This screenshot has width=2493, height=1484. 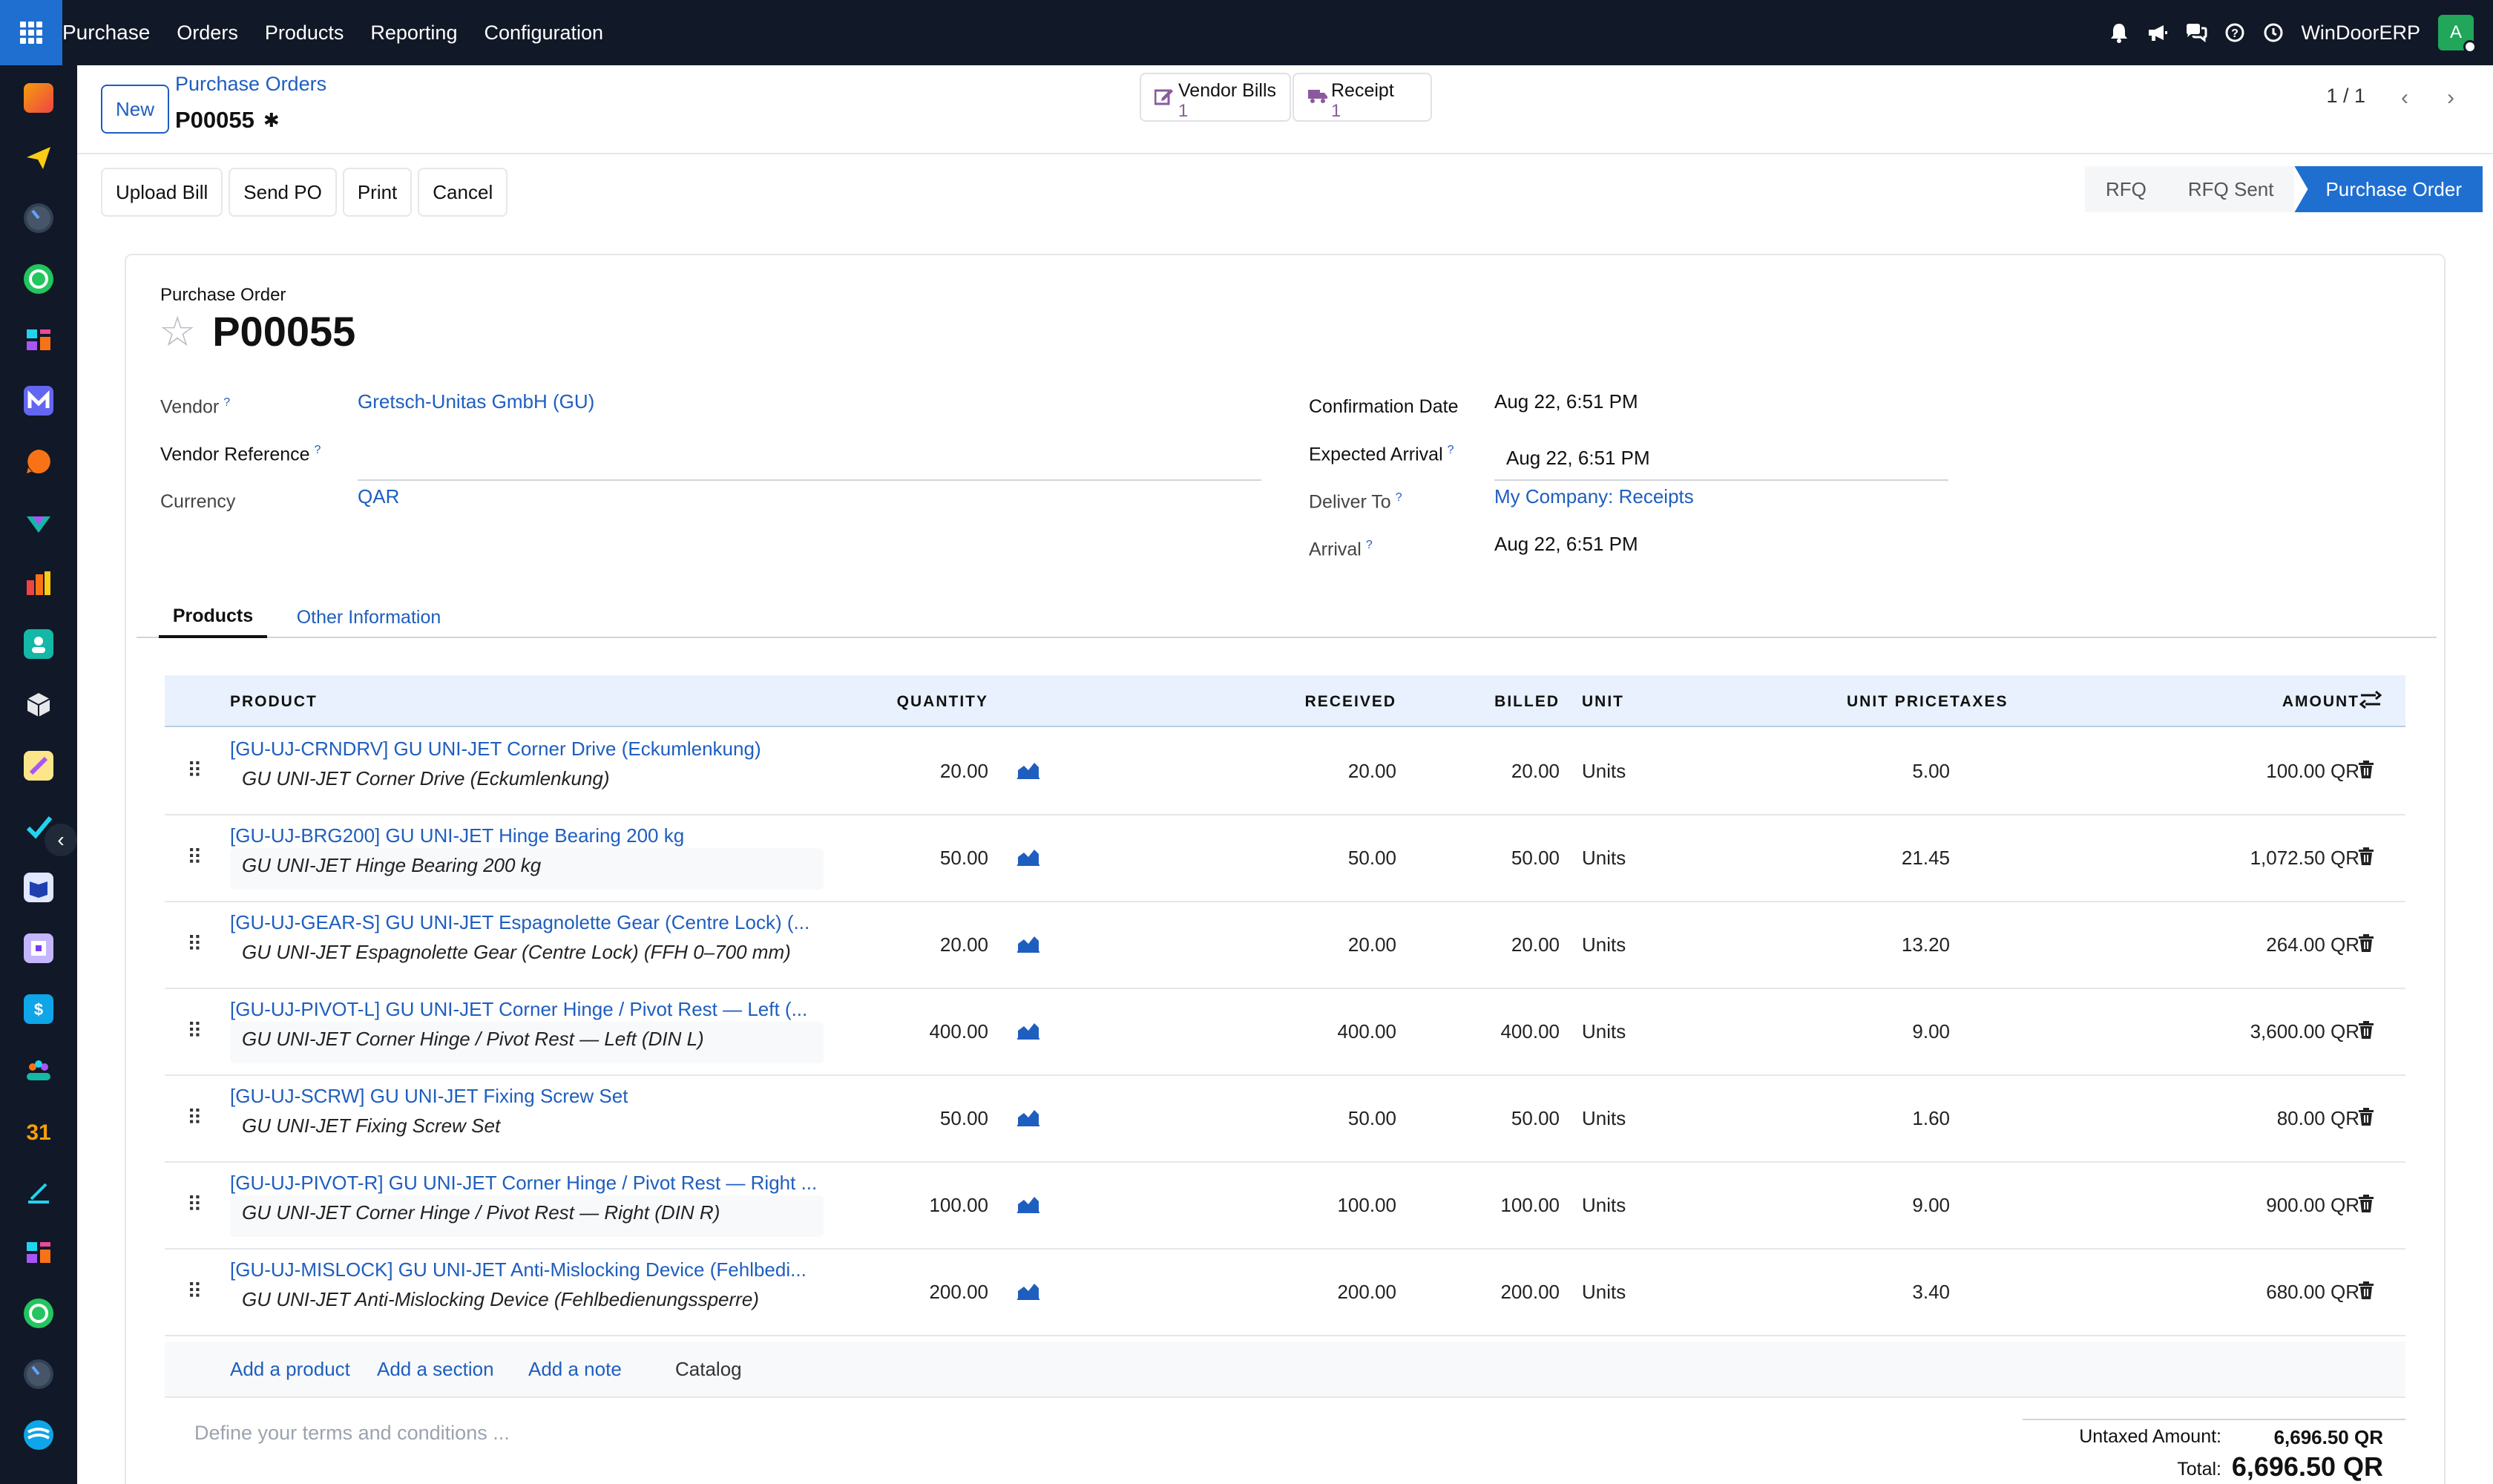 What do you see at coordinates (368, 617) in the screenshot?
I see `tab-other-information: Other Information` at bounding box center [368, 617].